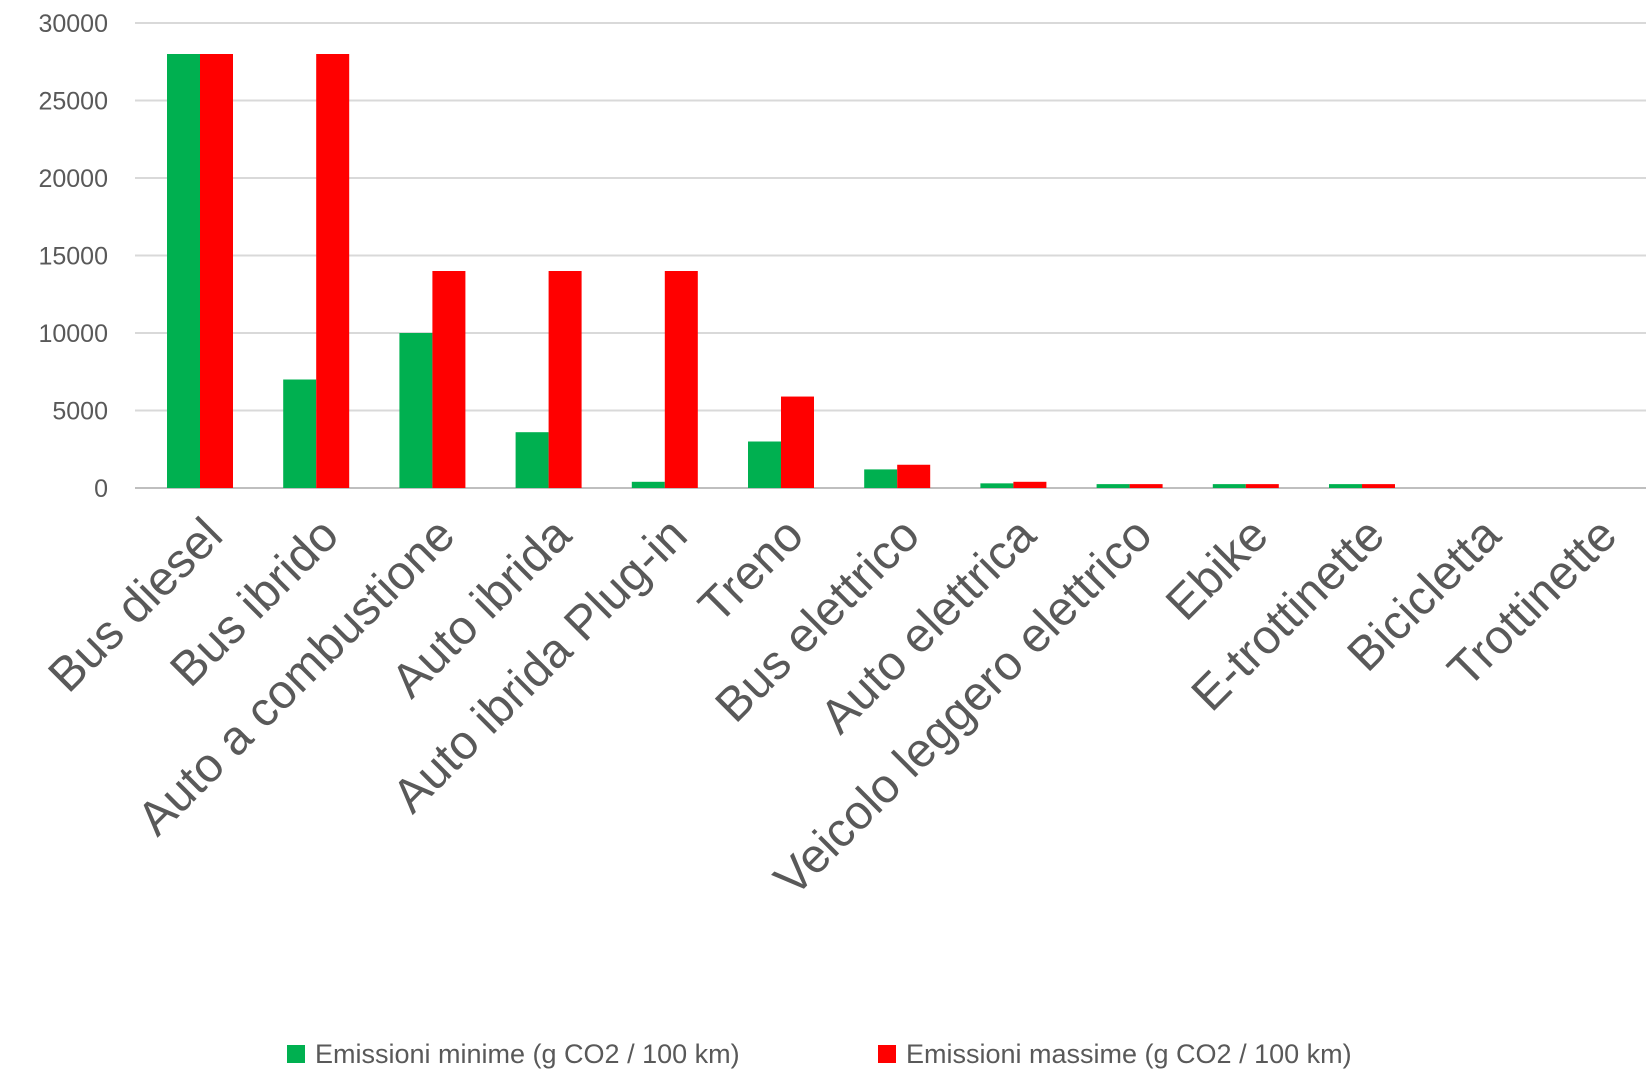  What do you see at coordinates (73, 257) in the screenshot?
I see `y-tick-label: 15000` at bounding box center [73, 257].